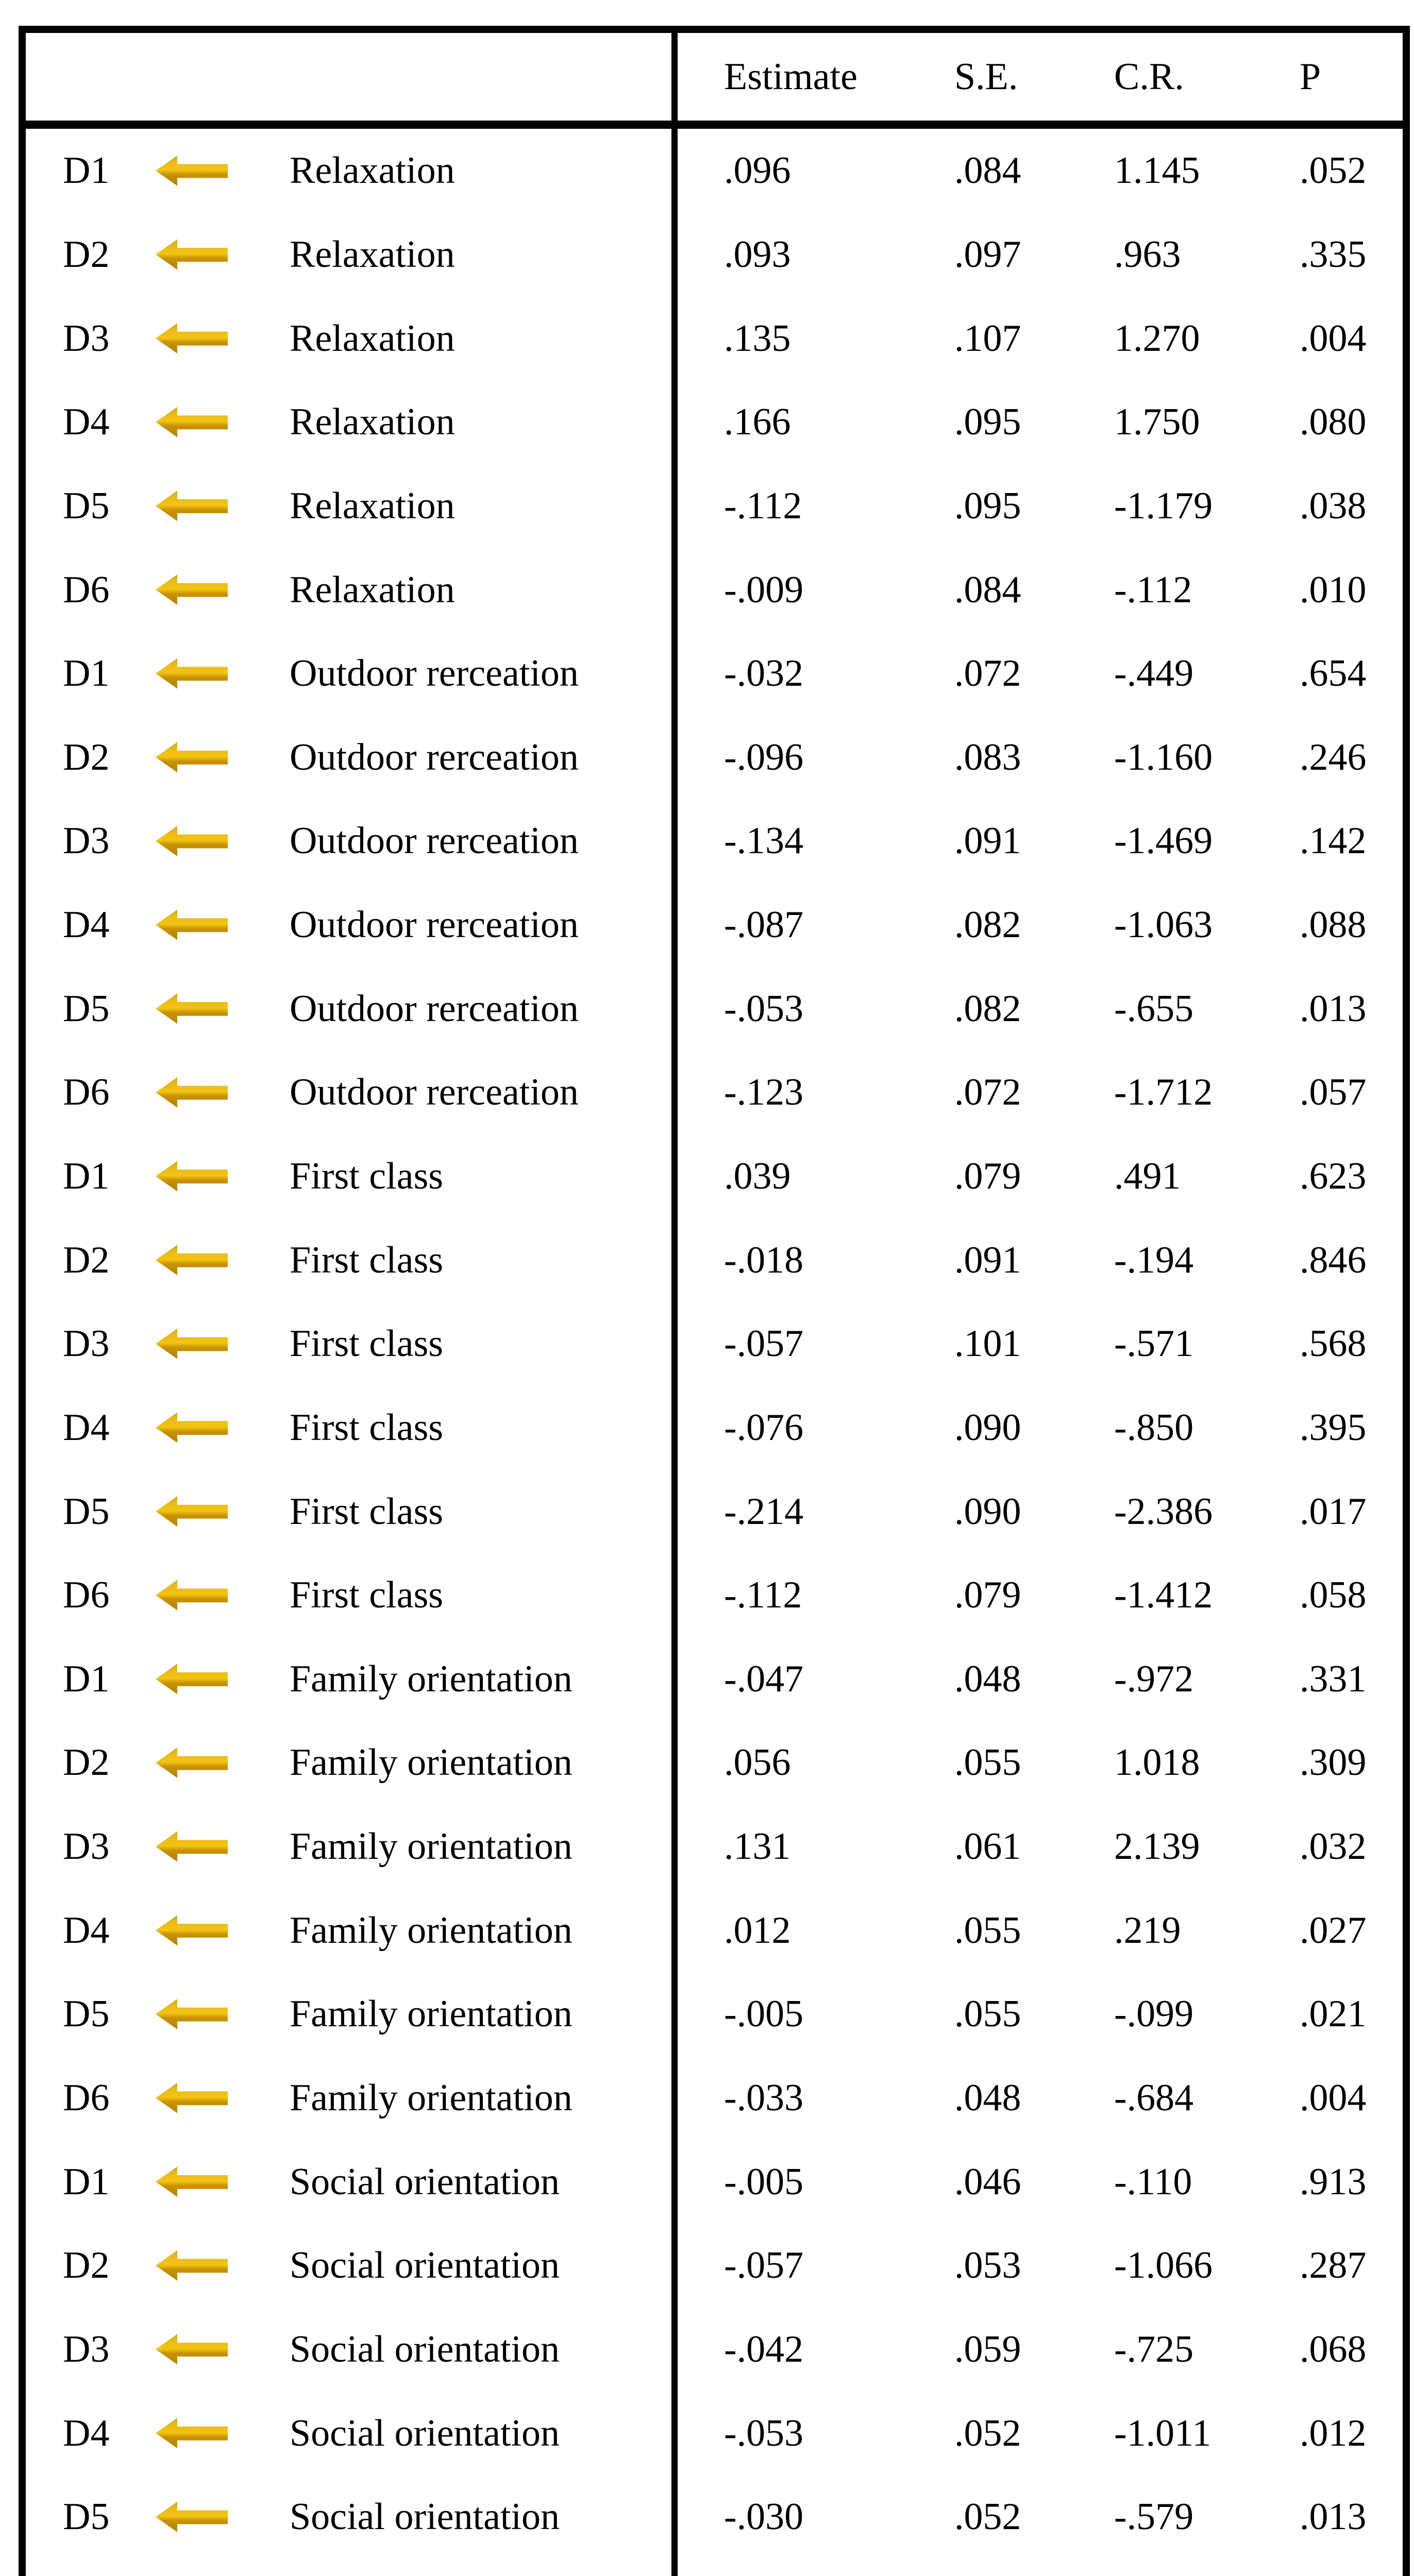 Image resolution: width=1414 pixels, height=2576 pixels. What do you see at coordinates (714, 590) in the screenshot?
I see `table-row: D6 Relaxation -.009 .084 -.112 .010` at bounding box center [714, 590].